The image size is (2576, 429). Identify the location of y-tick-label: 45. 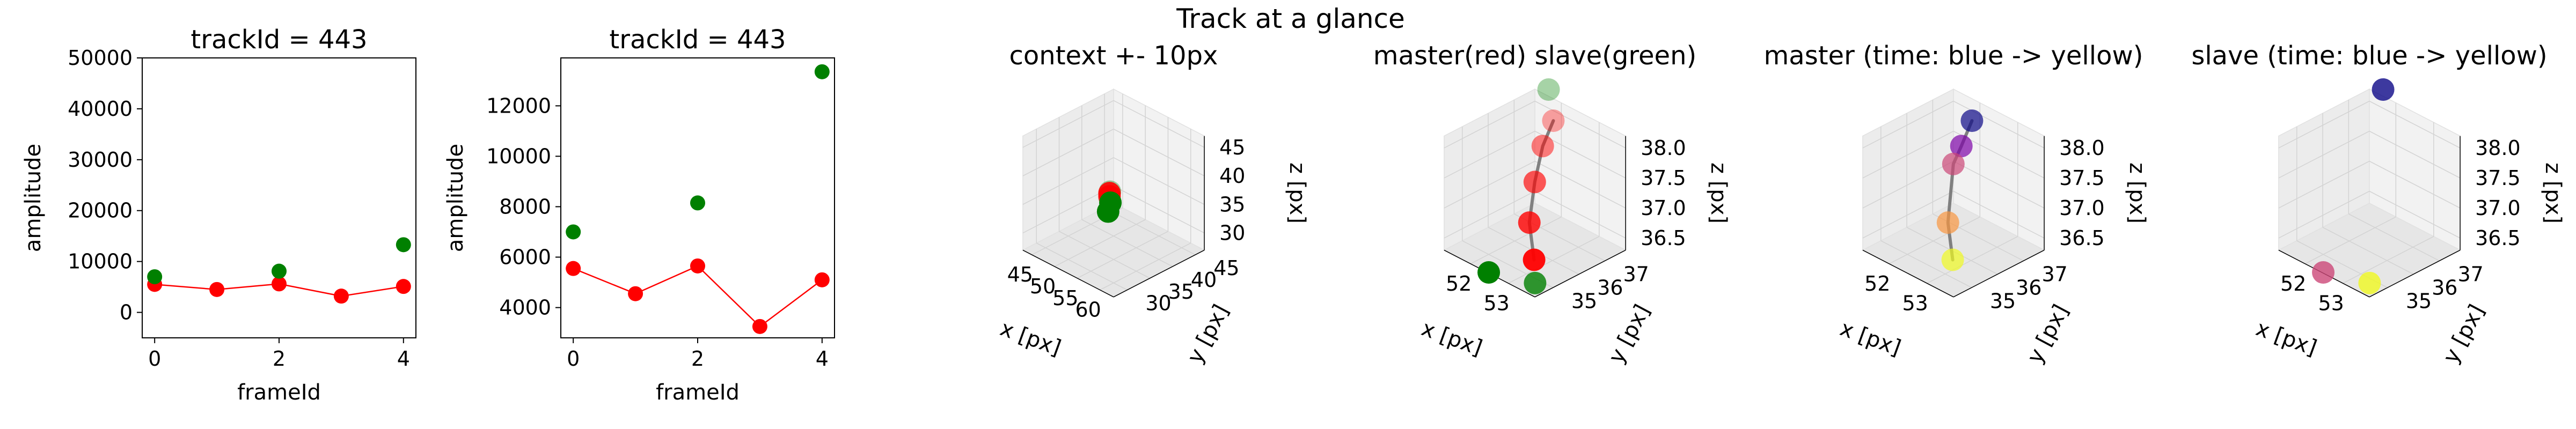
(1226, 268).